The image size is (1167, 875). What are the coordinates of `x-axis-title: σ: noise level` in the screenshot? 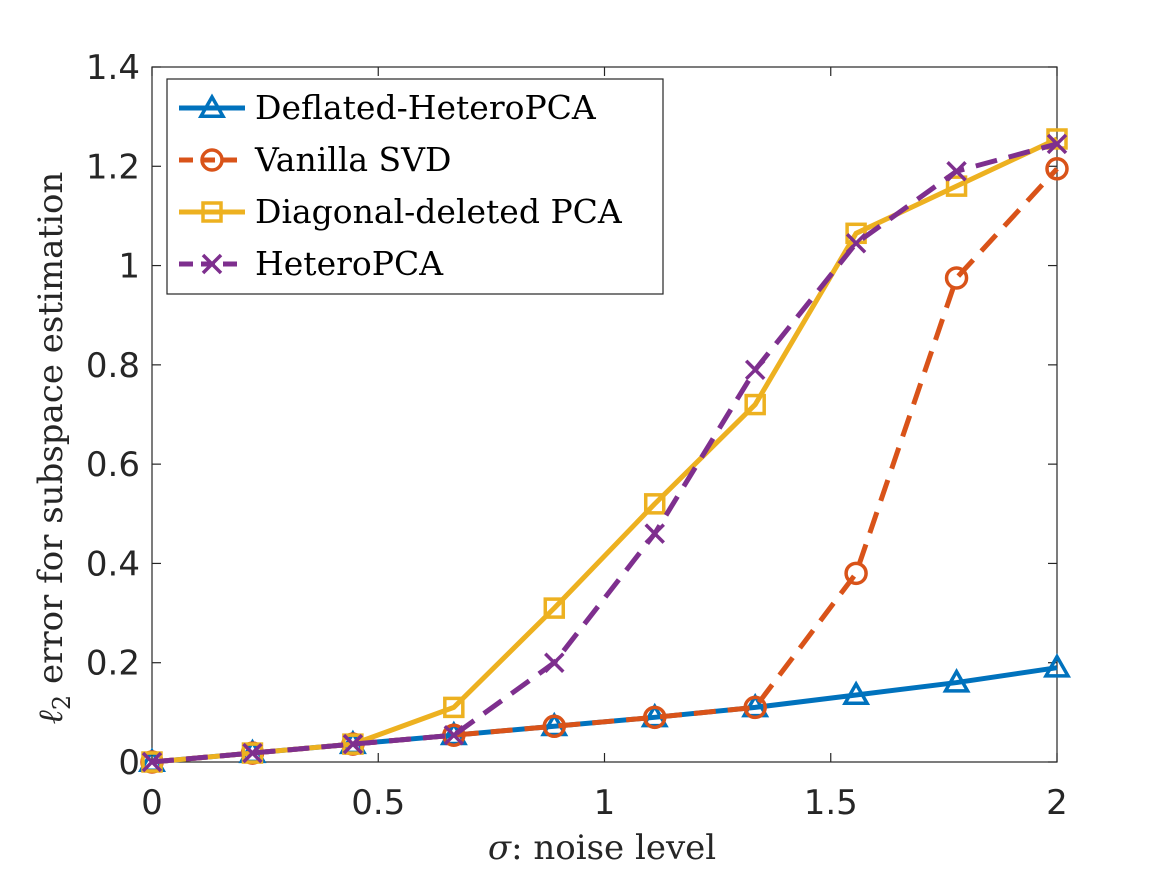 It's located at (602, 848).